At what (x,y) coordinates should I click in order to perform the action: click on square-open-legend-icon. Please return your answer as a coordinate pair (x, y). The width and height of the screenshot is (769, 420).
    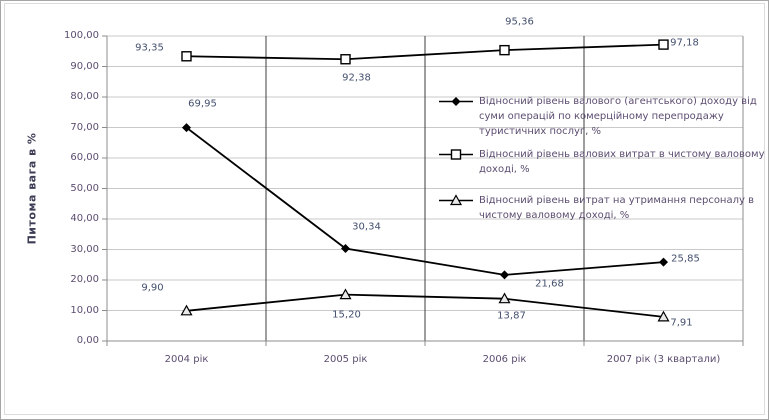
    Looking at the image, I should click on (456, 154).